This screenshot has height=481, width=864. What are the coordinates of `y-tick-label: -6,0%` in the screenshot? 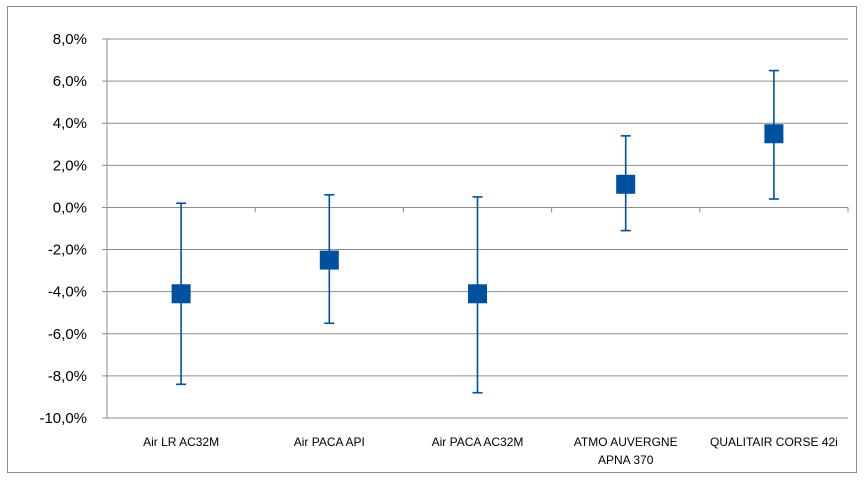 It's located at (67, 334).